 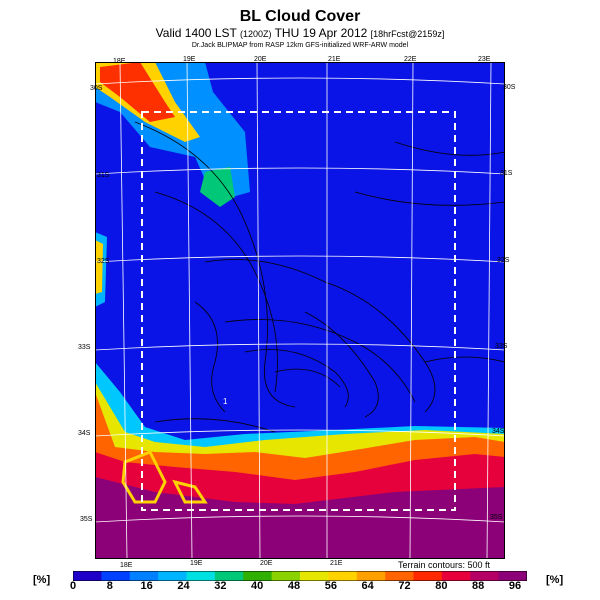 What do you see at coordinates (498, 431) in the screenshot?
I see `lat-label-right: 34S` at bounding box center [498, 431].